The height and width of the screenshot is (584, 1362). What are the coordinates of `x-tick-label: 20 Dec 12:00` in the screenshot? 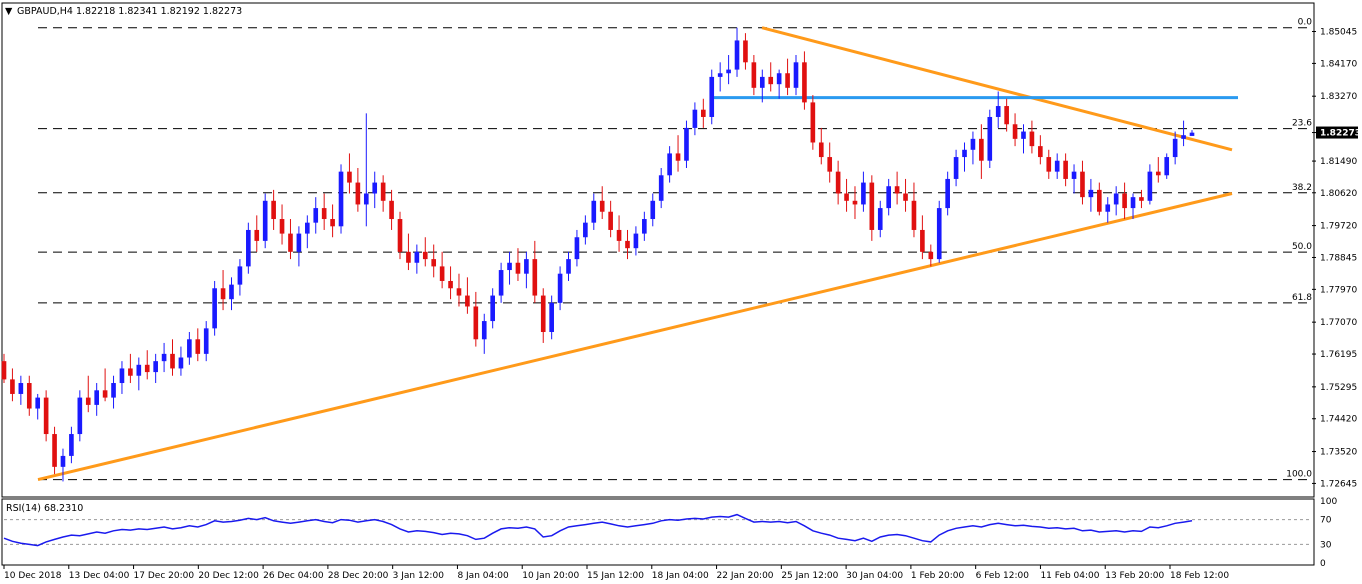 It's located at (228, 576).